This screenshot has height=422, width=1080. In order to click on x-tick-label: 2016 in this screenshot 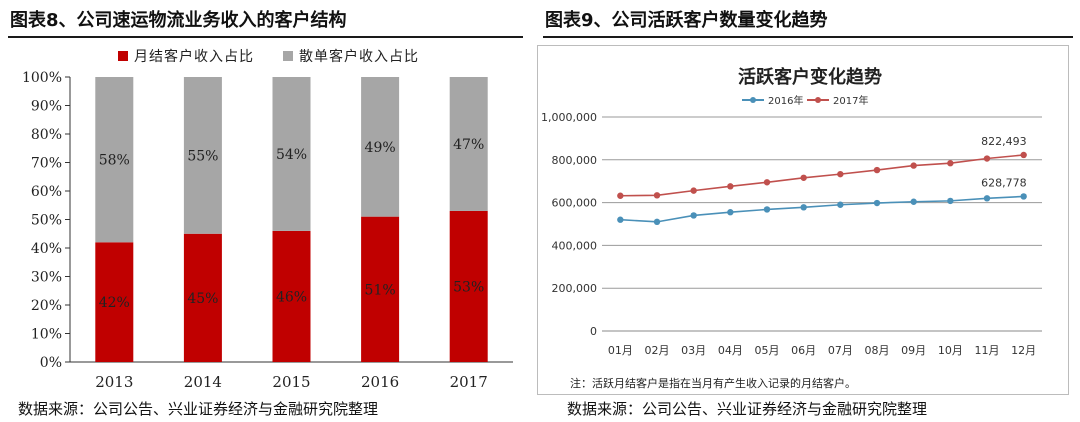, I will do `click(380, 382)`.